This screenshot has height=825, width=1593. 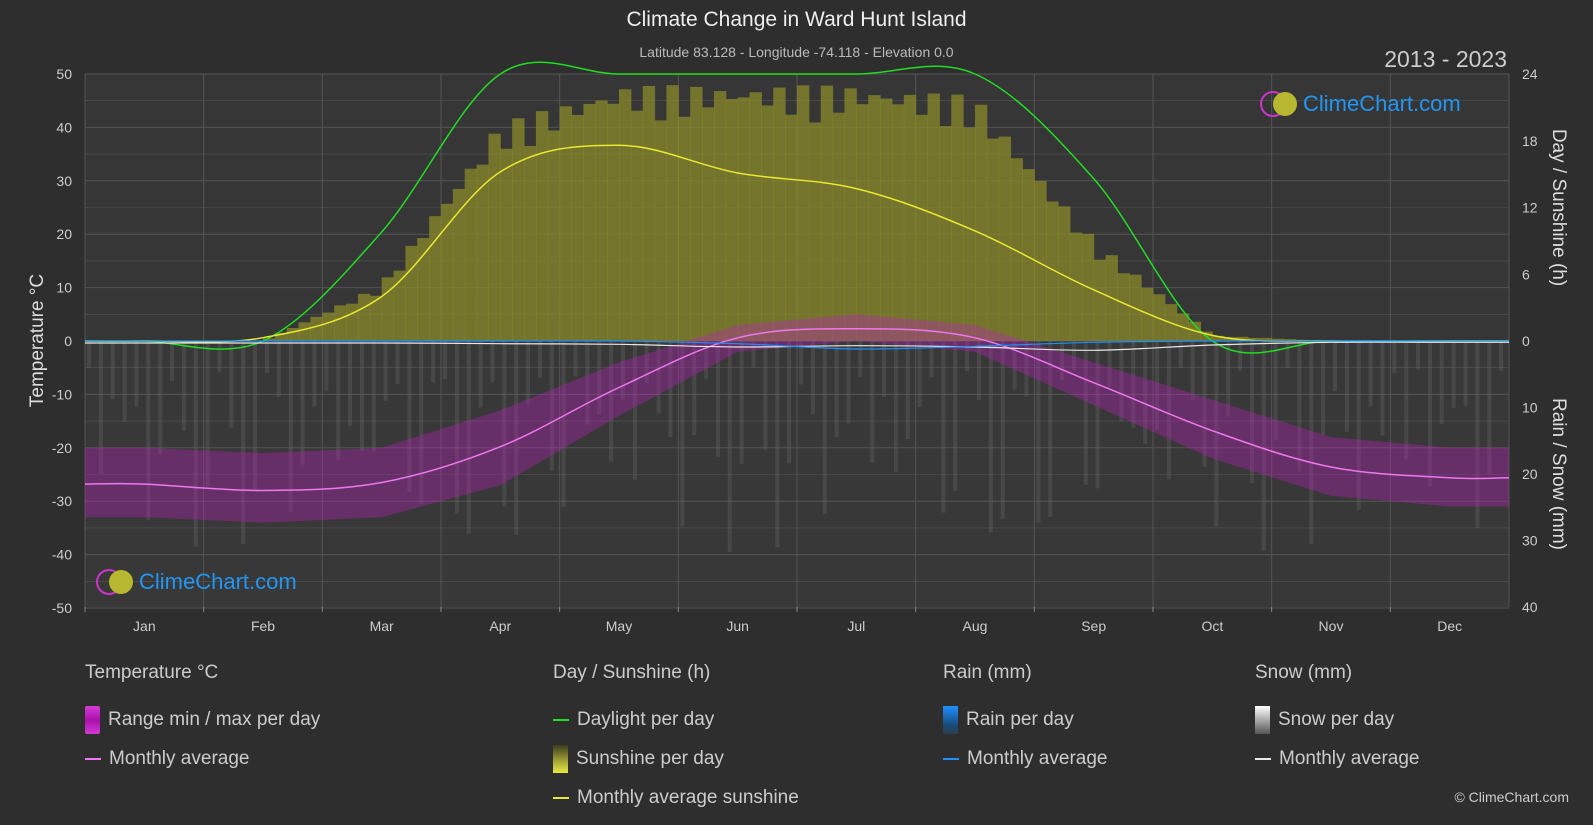 I want to click on legend-snow: Snow (mm) Snow per day Monthly average, so click(x=1337, y=720).